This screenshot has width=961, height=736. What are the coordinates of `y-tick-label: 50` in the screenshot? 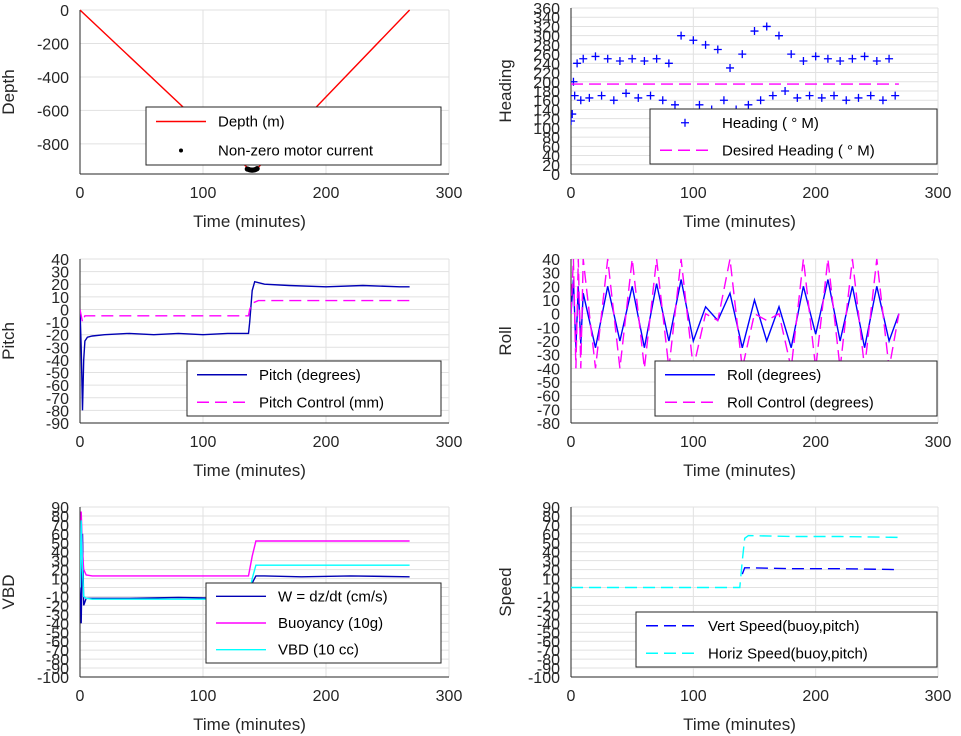 It's located at (60, 544).